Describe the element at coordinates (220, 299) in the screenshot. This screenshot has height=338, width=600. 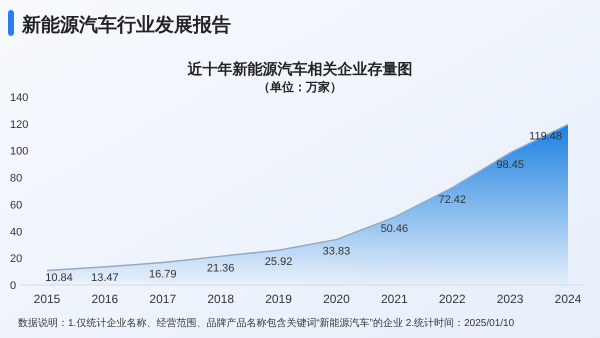
I see `x-tick-label: 2018` at that location.